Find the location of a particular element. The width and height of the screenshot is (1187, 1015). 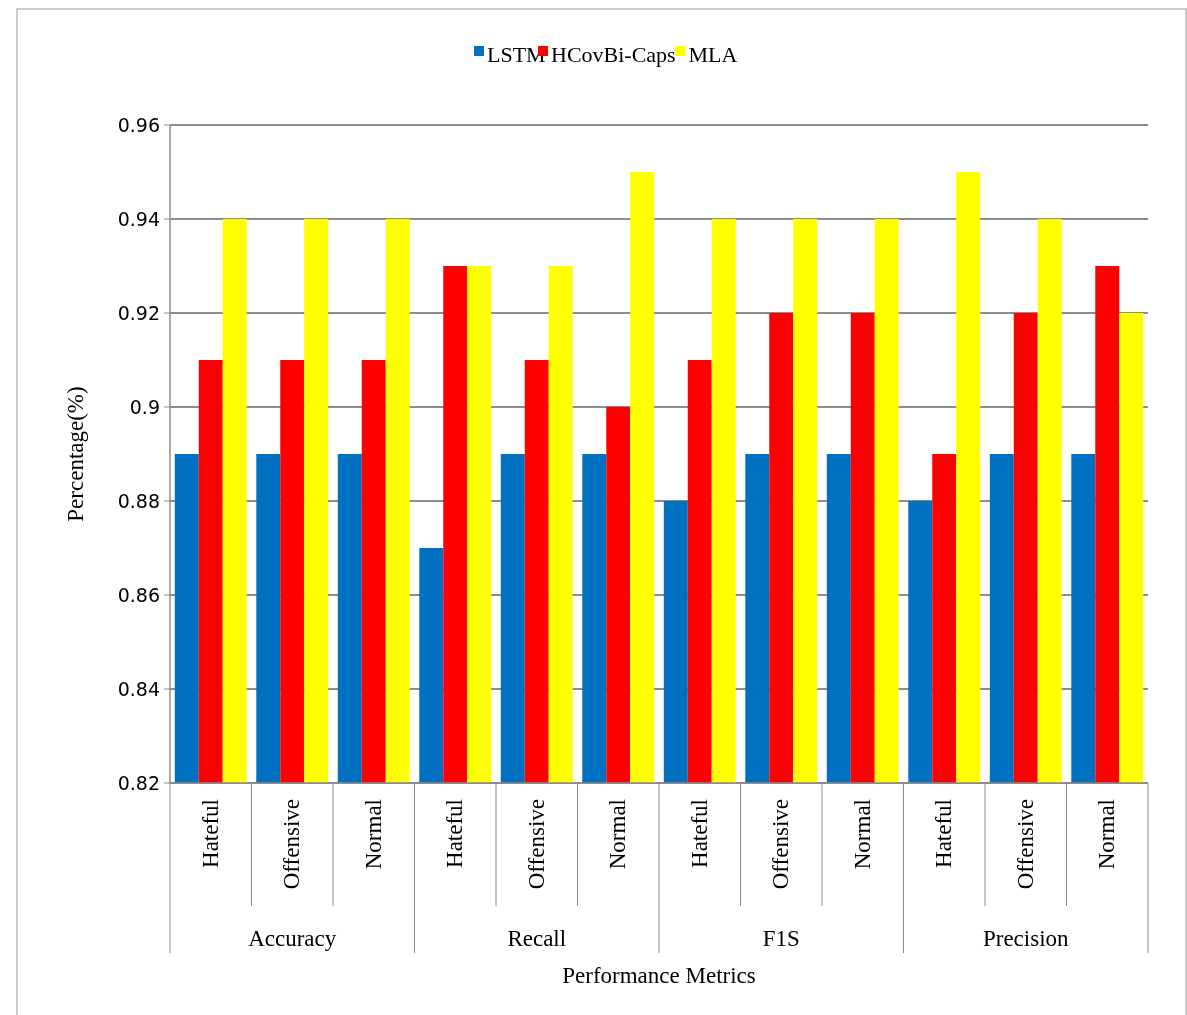

y-tick-label: 0.82 is located at coordinates (138, 782).